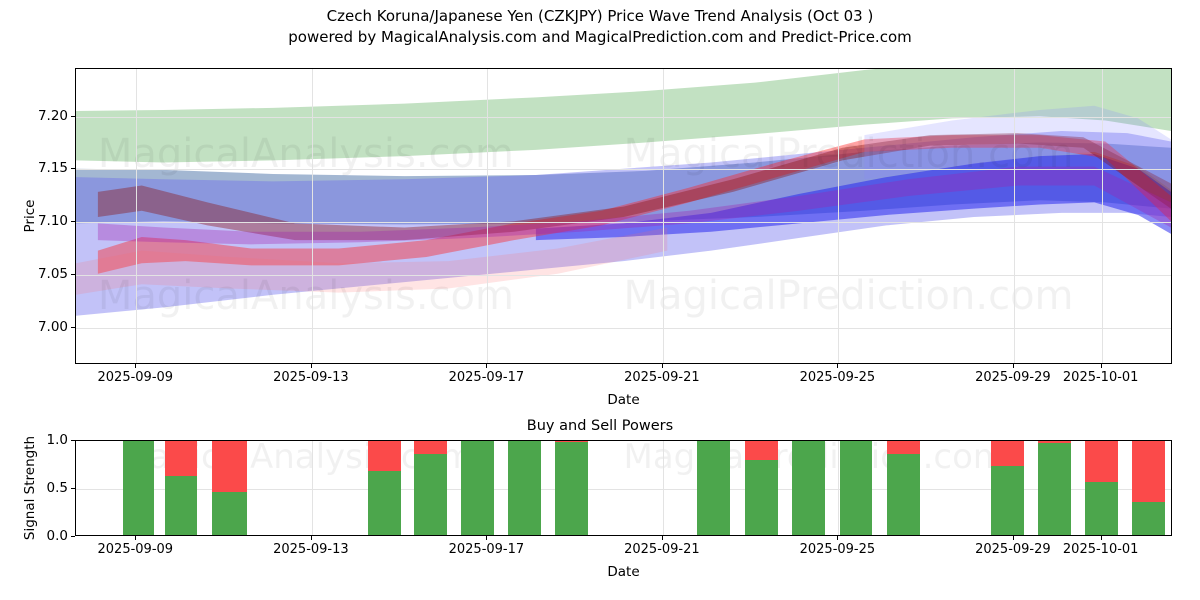  What do you see at coordinates (52, 327) in the screenshot?
I see `price-ytick-label-0: 7.00` at bounding box center [52, 327].